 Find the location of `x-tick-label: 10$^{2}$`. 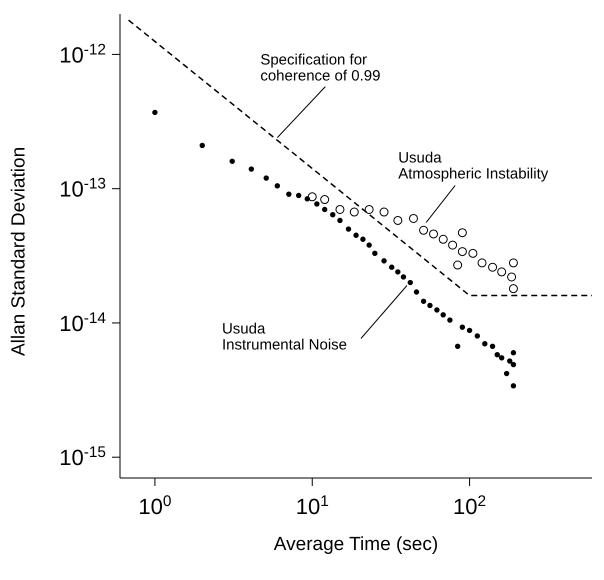

x-tick-label: 10$^{2}$ is located at coordinates (469, 505).